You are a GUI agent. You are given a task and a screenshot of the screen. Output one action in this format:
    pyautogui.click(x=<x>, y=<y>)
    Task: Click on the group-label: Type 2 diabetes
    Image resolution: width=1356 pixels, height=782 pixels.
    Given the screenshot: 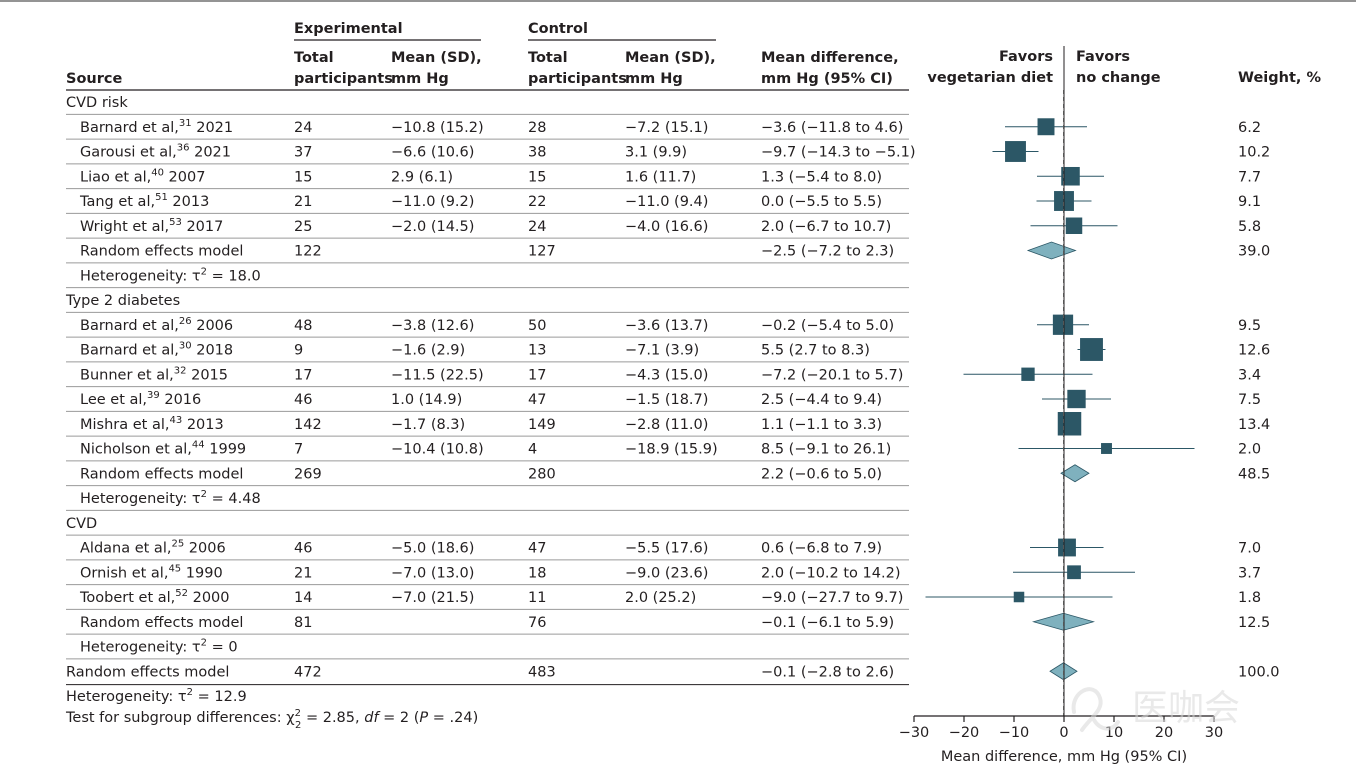 What is the action you would take?
    pyautogui.click(x=122, y=301)
    